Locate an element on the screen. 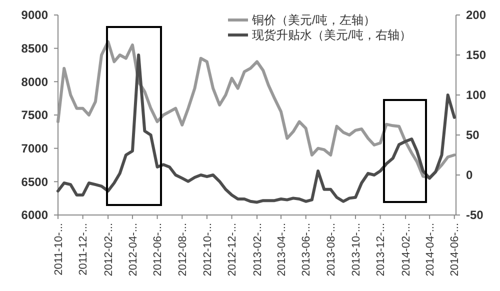  y-tick-label: 6000 is located at coordinates (34, 215).